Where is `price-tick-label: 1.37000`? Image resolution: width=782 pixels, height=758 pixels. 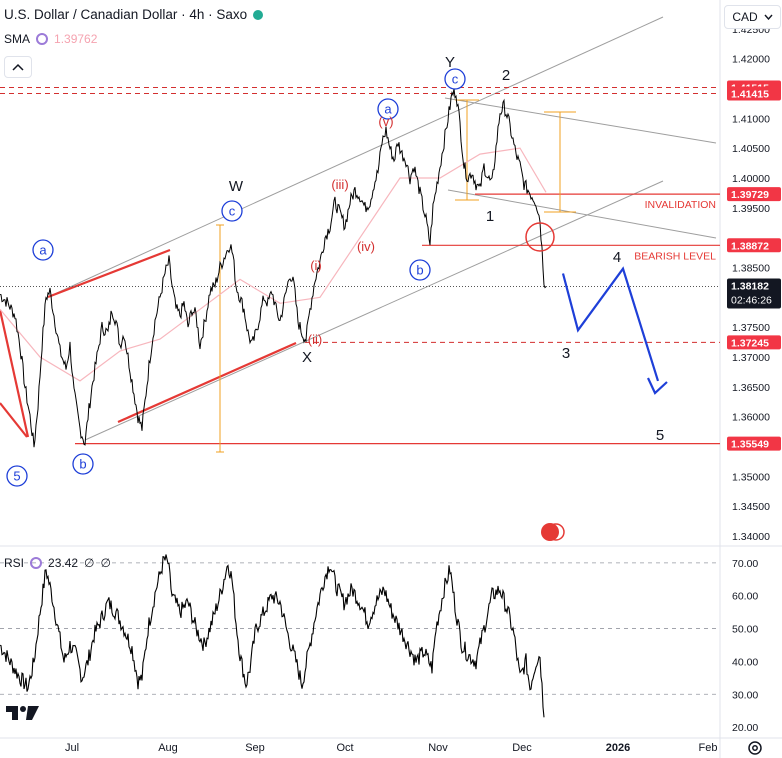 price-tick-label: 1.37000 is located at coordinates (751, 358).